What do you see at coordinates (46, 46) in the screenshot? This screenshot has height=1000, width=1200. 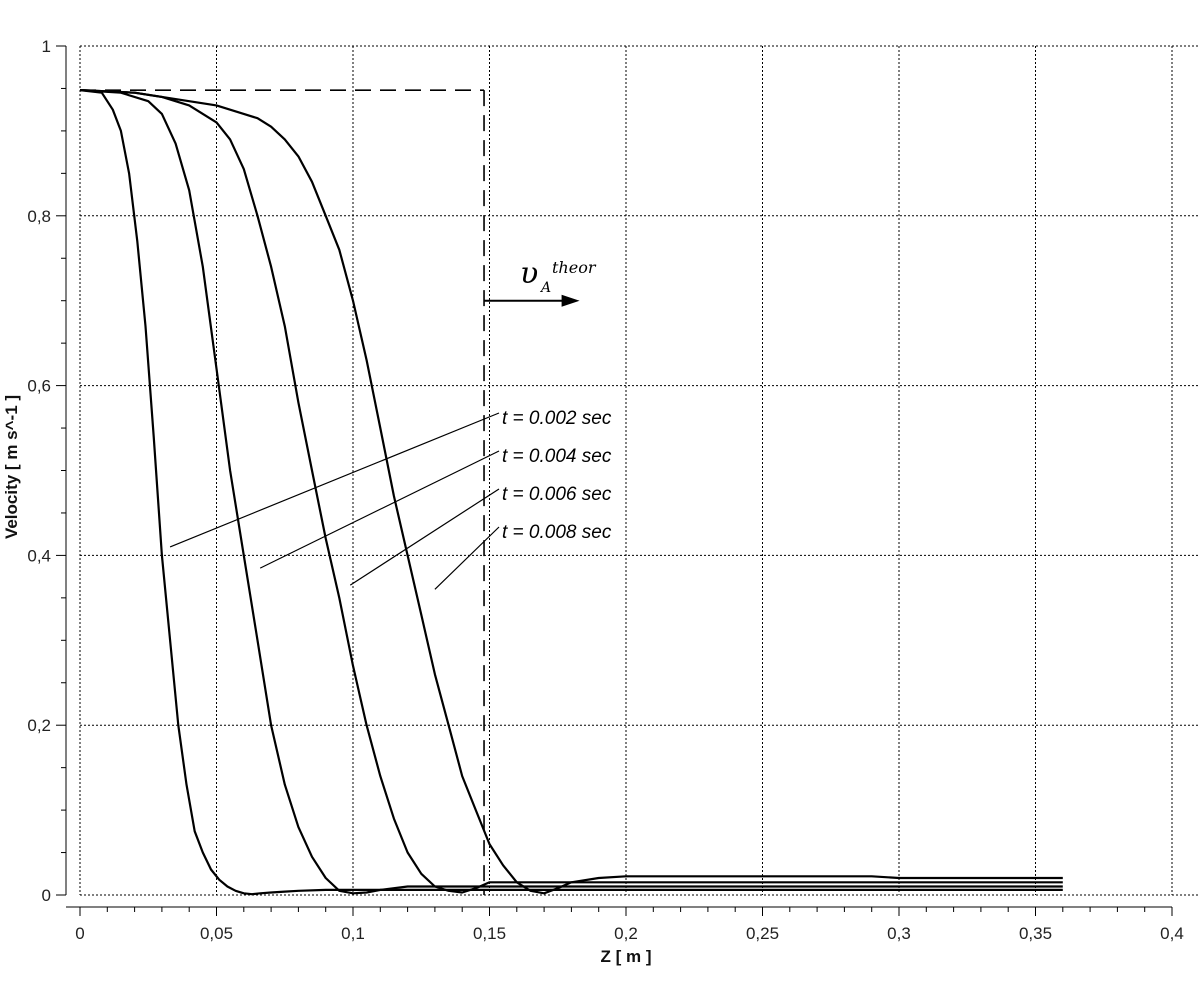 I see `y-tick-label-5: 1` at bounding box center [46, 46].